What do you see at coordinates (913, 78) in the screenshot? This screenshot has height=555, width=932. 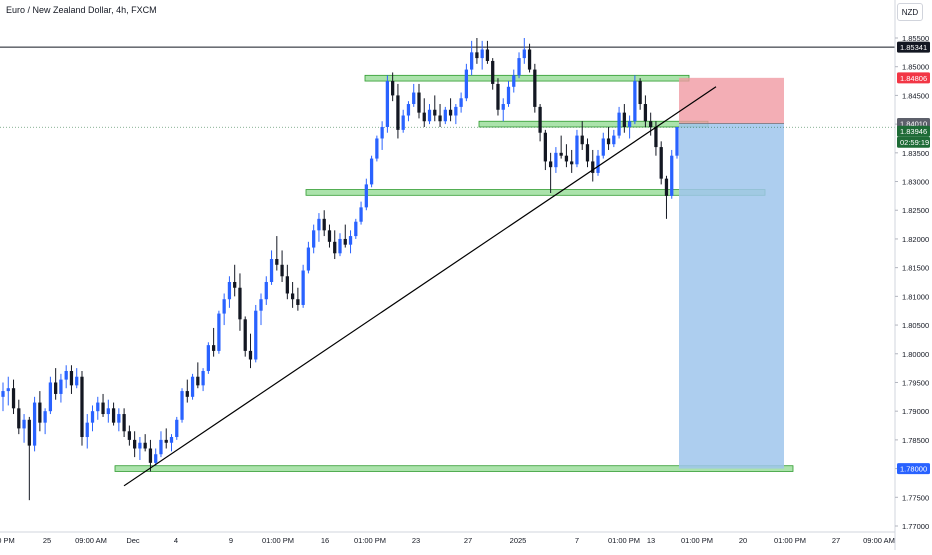 I see `price-tag-stop` at bounding box center [913, 78].